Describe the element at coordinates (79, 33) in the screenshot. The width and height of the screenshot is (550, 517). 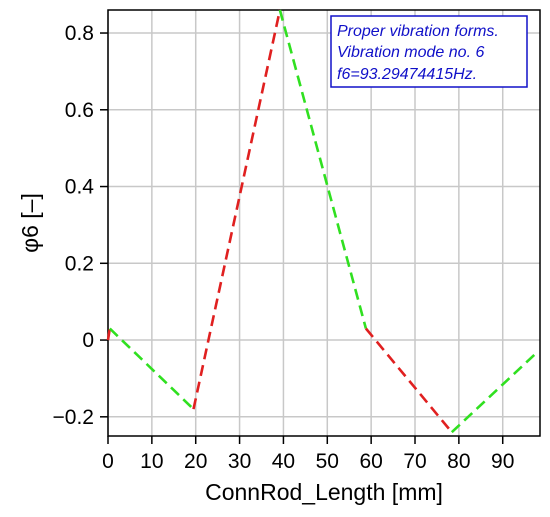
I see `y-tick-label: 0.8` at that location.